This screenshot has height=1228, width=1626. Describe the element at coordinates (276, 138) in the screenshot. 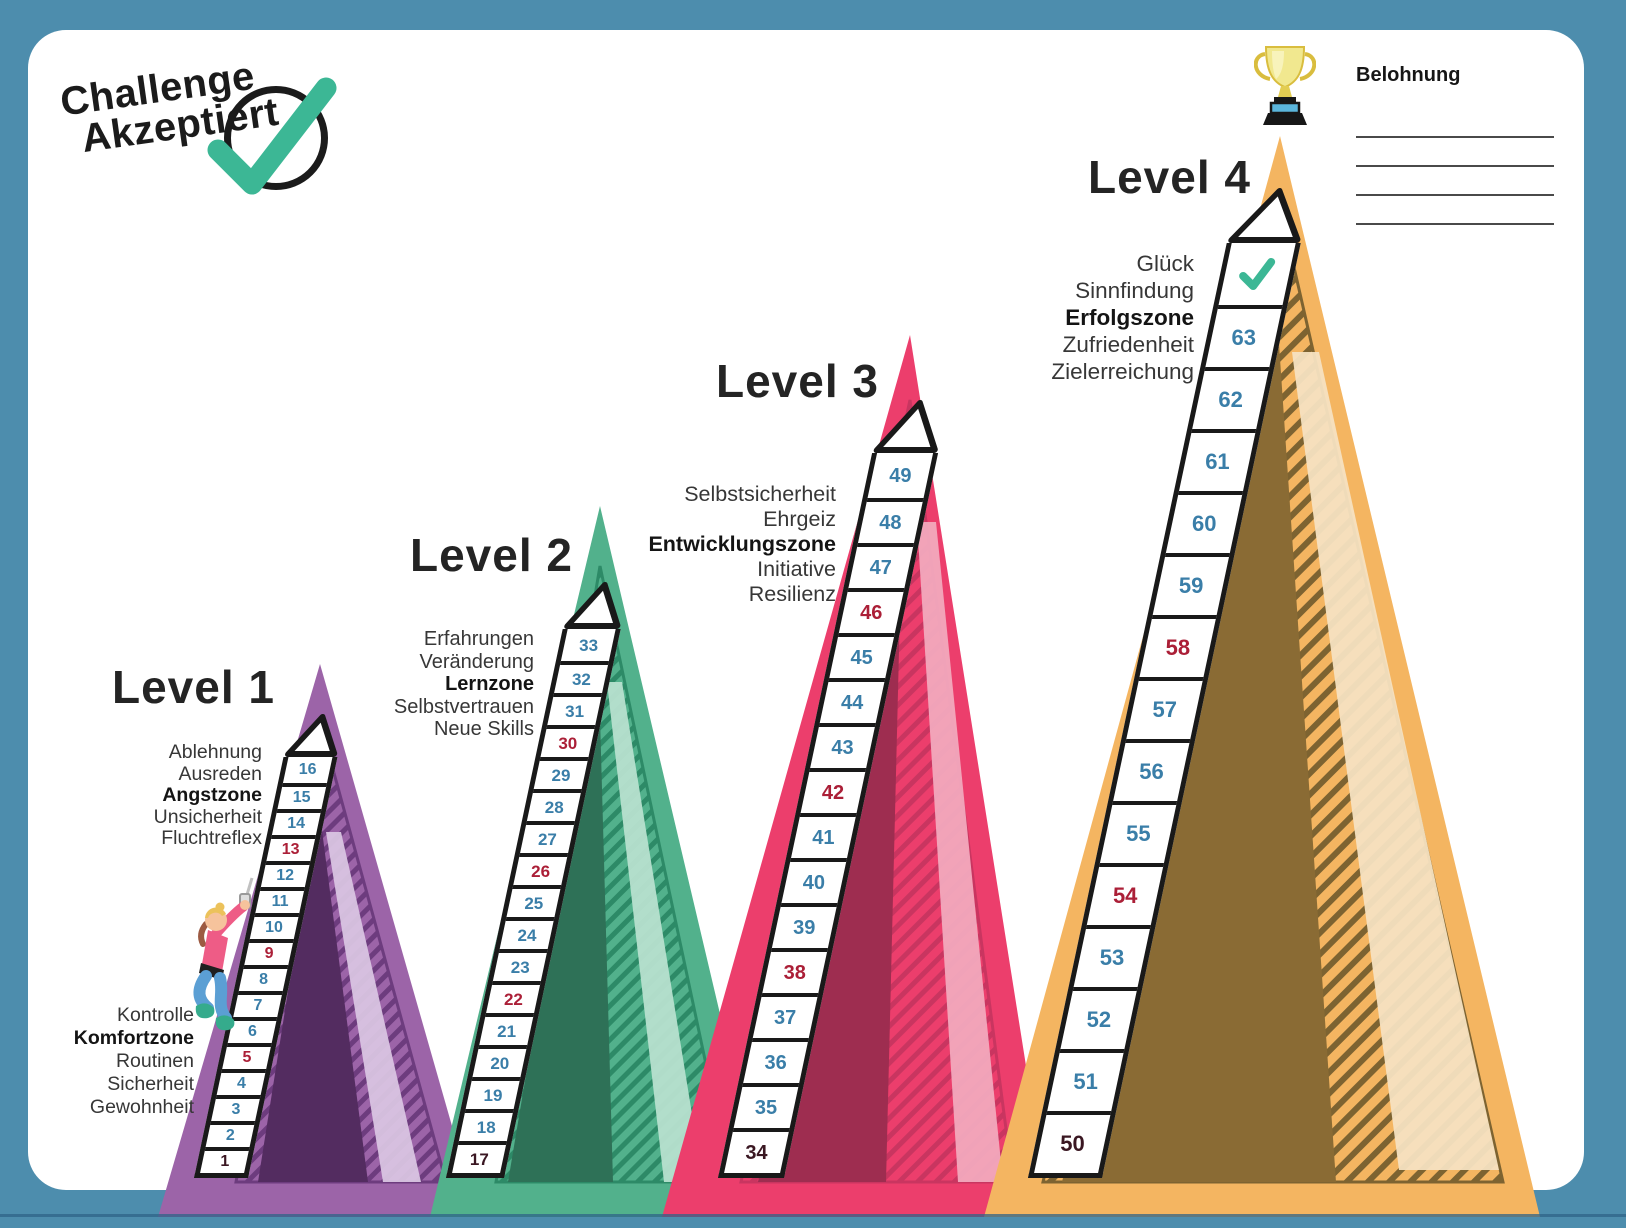

I see `logo-circle` at that location.